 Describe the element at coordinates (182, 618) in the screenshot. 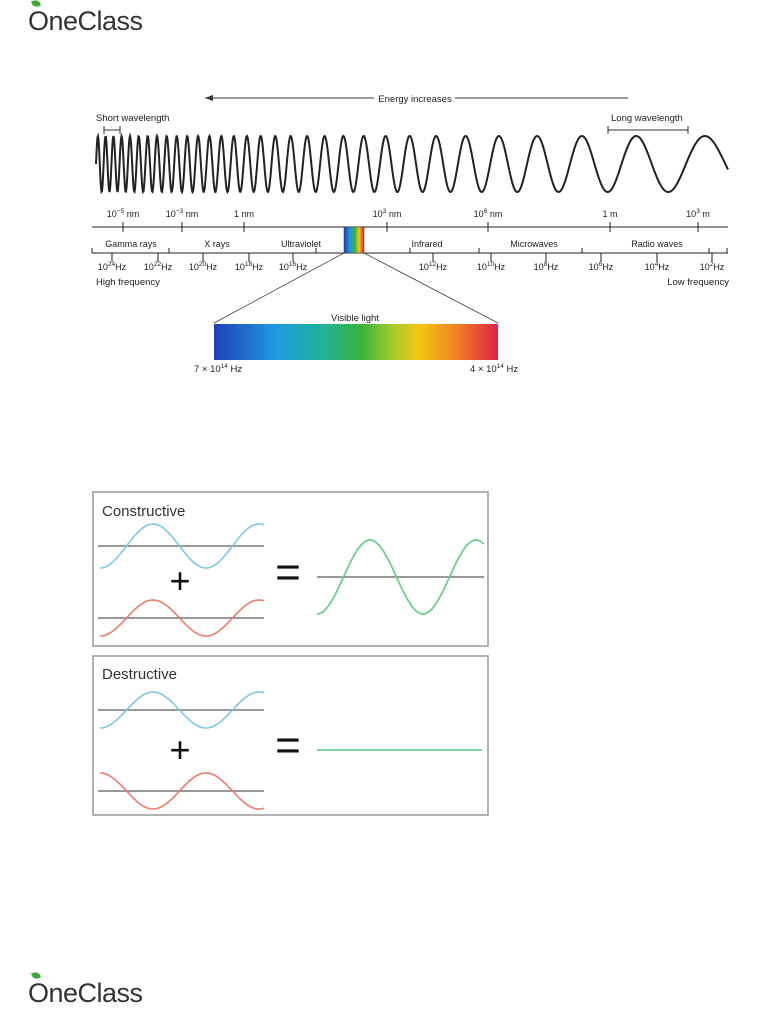

I see `wave-b` at that location.